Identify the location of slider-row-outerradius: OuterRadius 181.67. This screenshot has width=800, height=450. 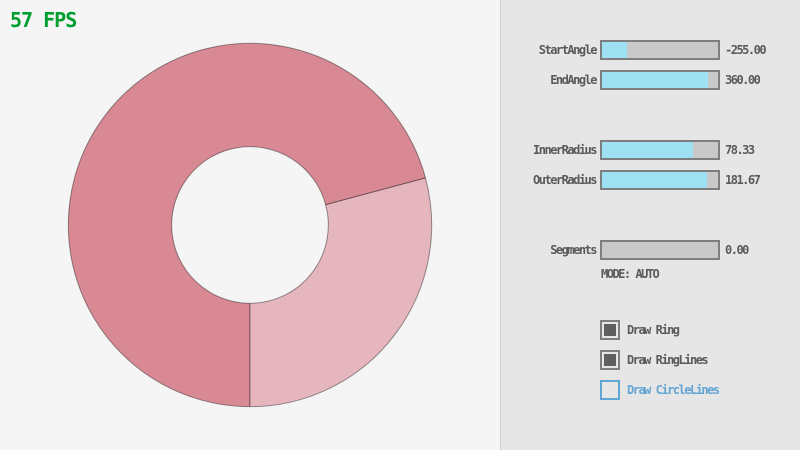
(650, 180).